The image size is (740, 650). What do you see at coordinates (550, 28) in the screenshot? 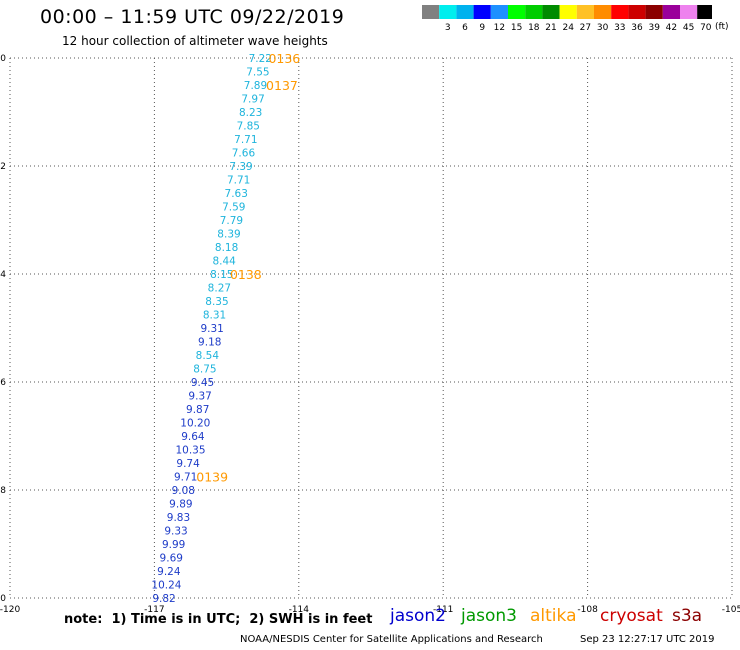
I see `color-scale-label: 21` at bounding box center [550, 28].